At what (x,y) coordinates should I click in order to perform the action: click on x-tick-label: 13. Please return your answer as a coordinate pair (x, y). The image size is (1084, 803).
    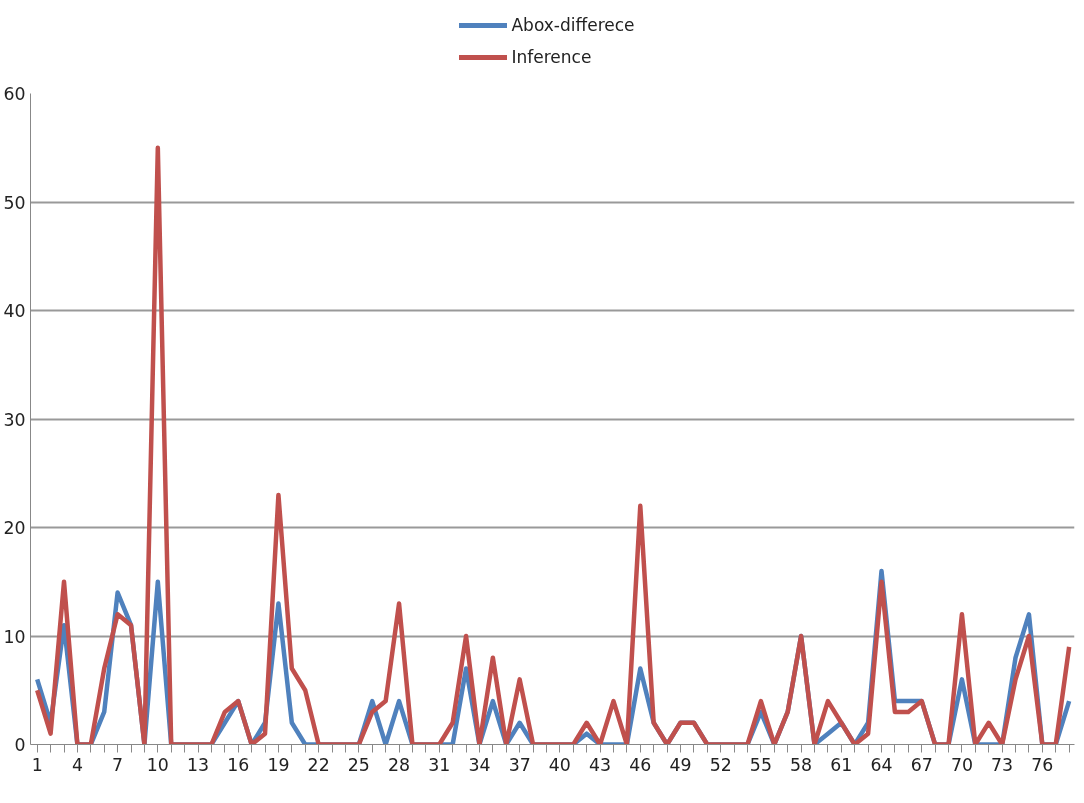
    Looking at the image, I should click on (198, 764).